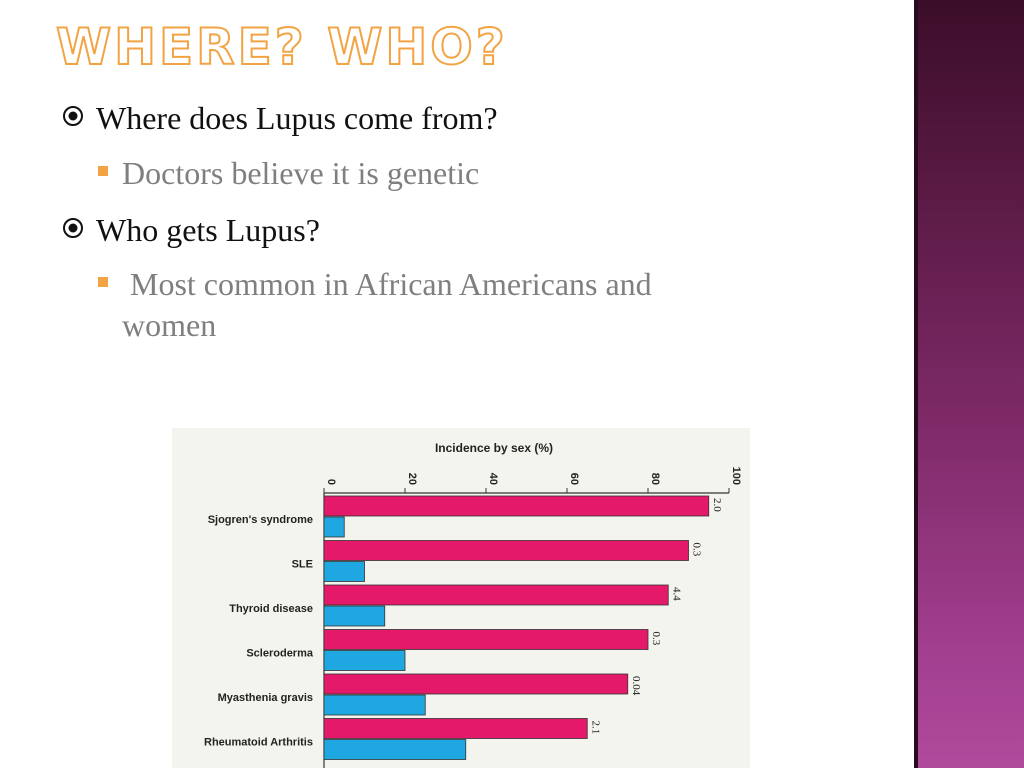 The width and height of the screenshot is (1024, 768). Describe the element at coordinates (258, 743) in the screenshot. I see `category-label: Rheumatoid Arthritis` at that location.